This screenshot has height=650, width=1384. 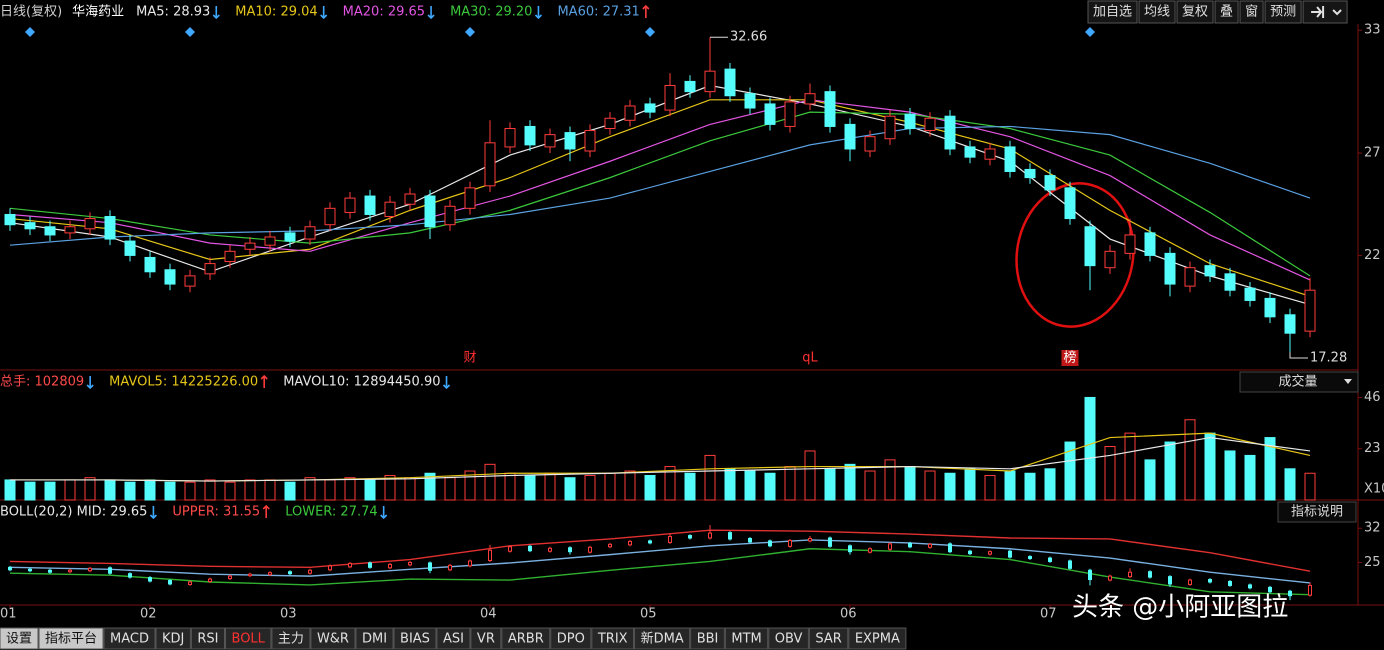 I want to click on indicator-button-label: 指标说明, so click(x=1317, y=512).